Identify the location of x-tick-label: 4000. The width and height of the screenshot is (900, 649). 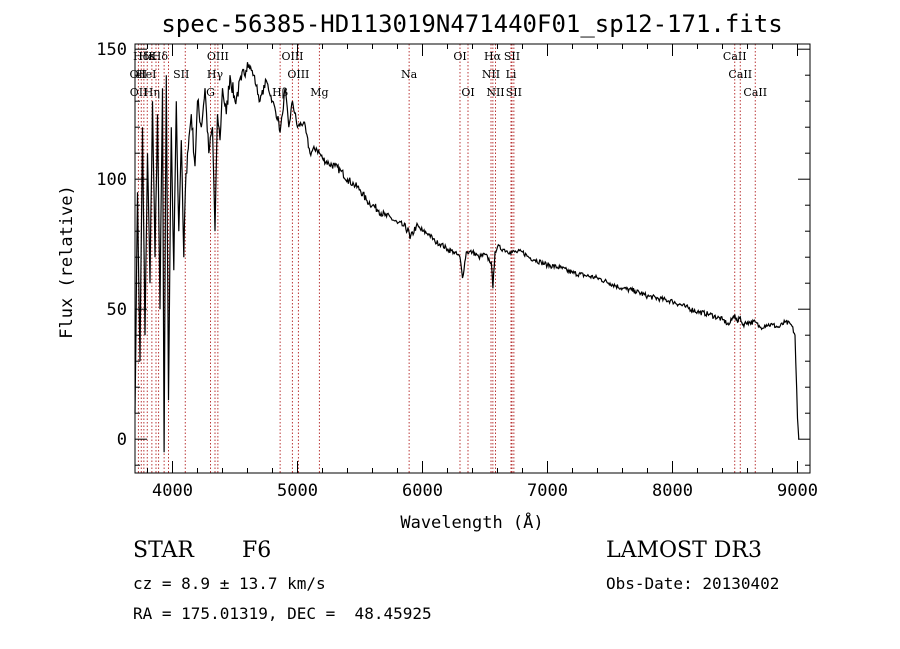
(172, 491).